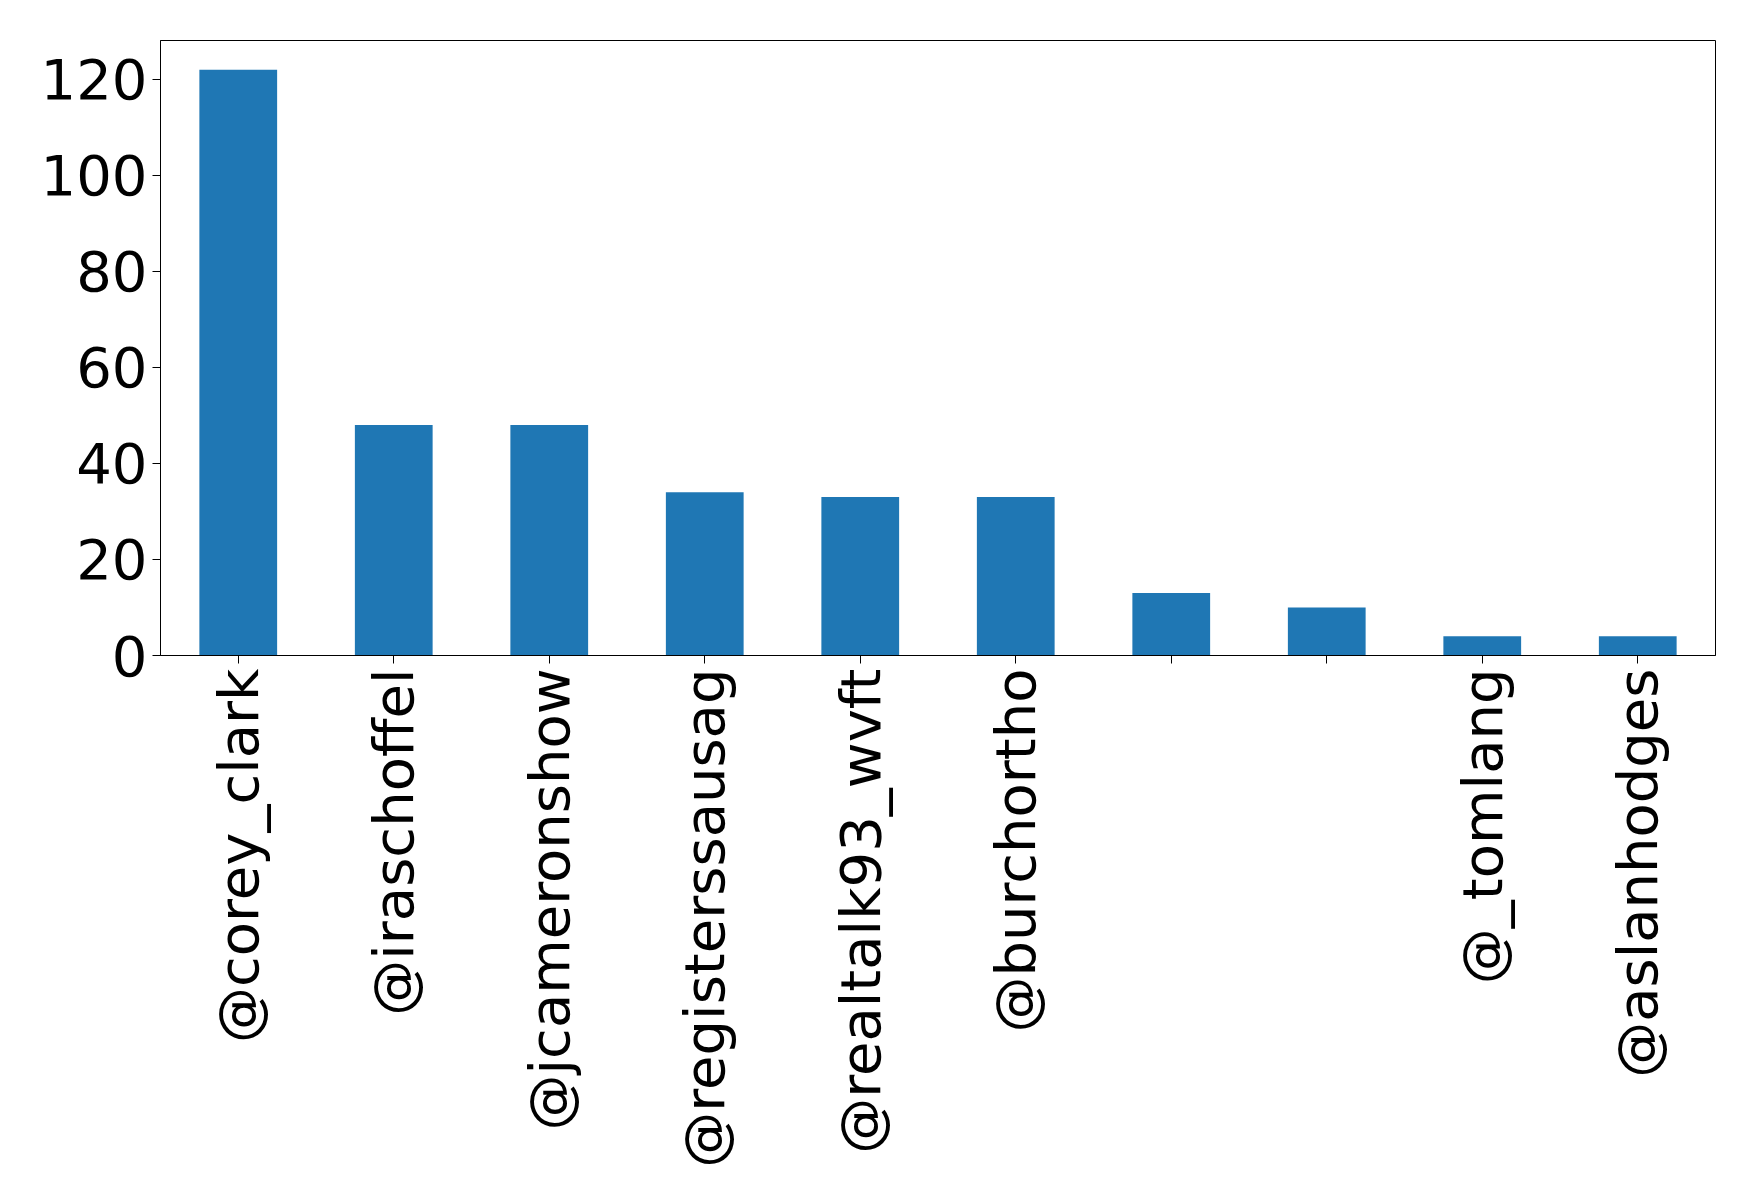  What do you see at coordinates (112, 560) in the screenshot?
I see `y-tick-label: 20` at bounding box center [112, 560].